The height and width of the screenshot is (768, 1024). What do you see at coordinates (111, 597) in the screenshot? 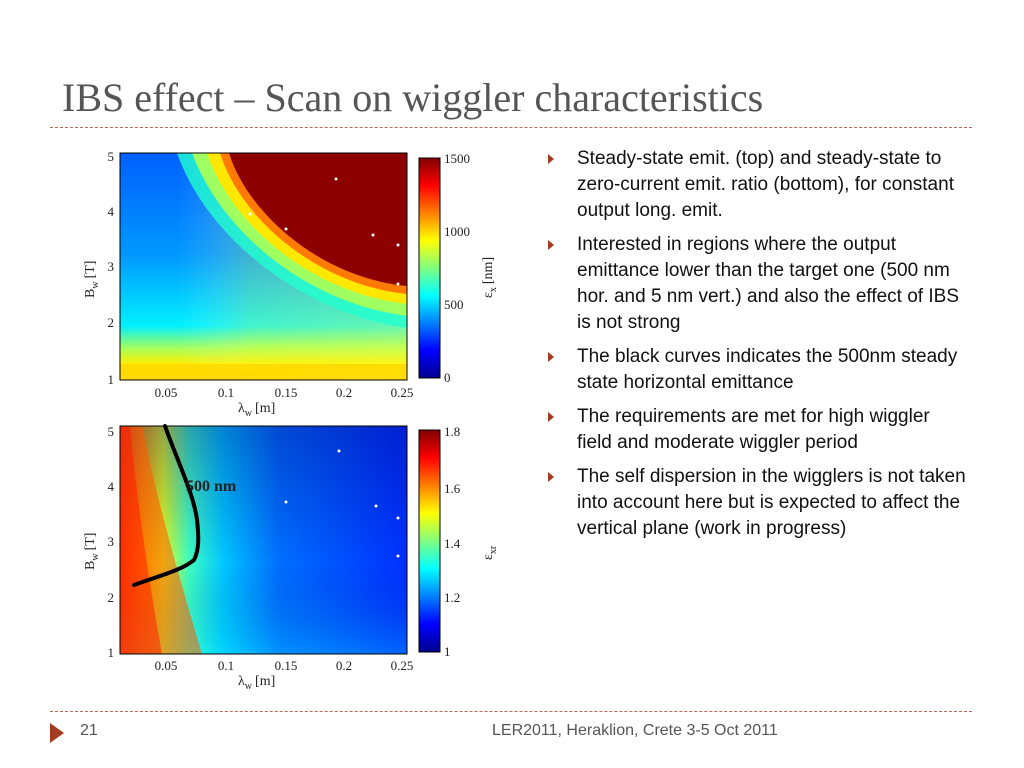
I see `bottom-ytick-2: 2` at bounding box center [111, 597].